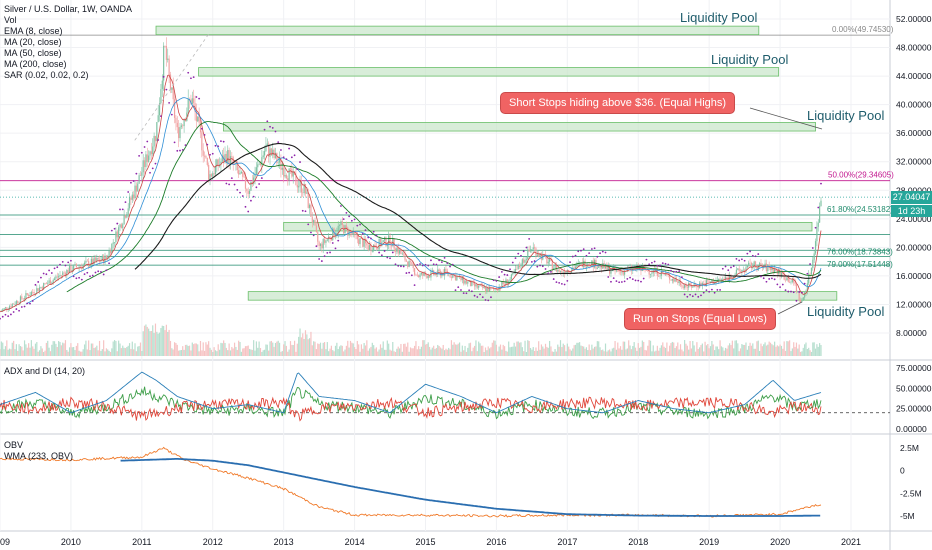 Image resolution: width=932 pixels, height=550 pixels. I want to click on liquidity-zone, so click(457, 30).